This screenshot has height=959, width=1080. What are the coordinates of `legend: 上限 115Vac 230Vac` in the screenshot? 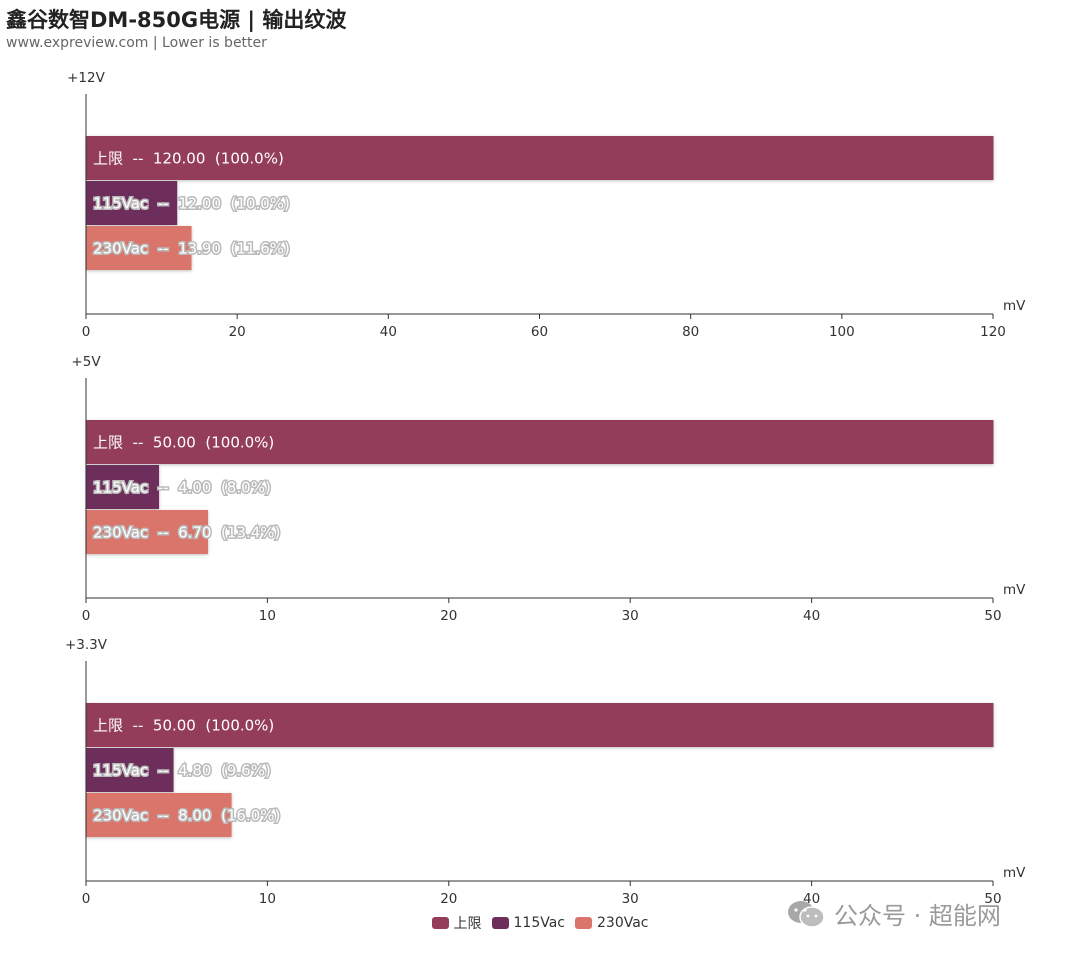 It's located at (540, 923).